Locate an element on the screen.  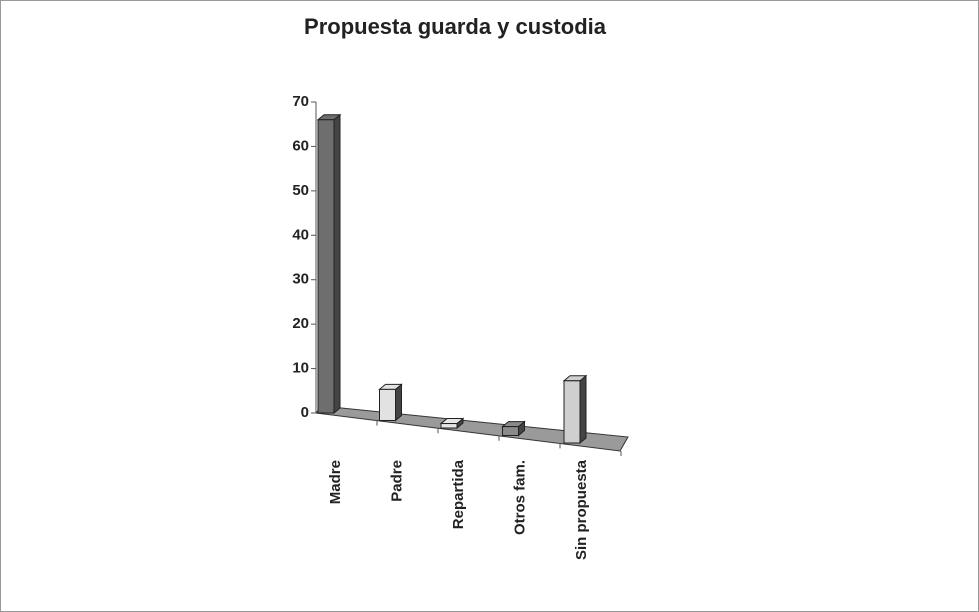
y-tick-label: 0 is located at coordinates (305, 412).